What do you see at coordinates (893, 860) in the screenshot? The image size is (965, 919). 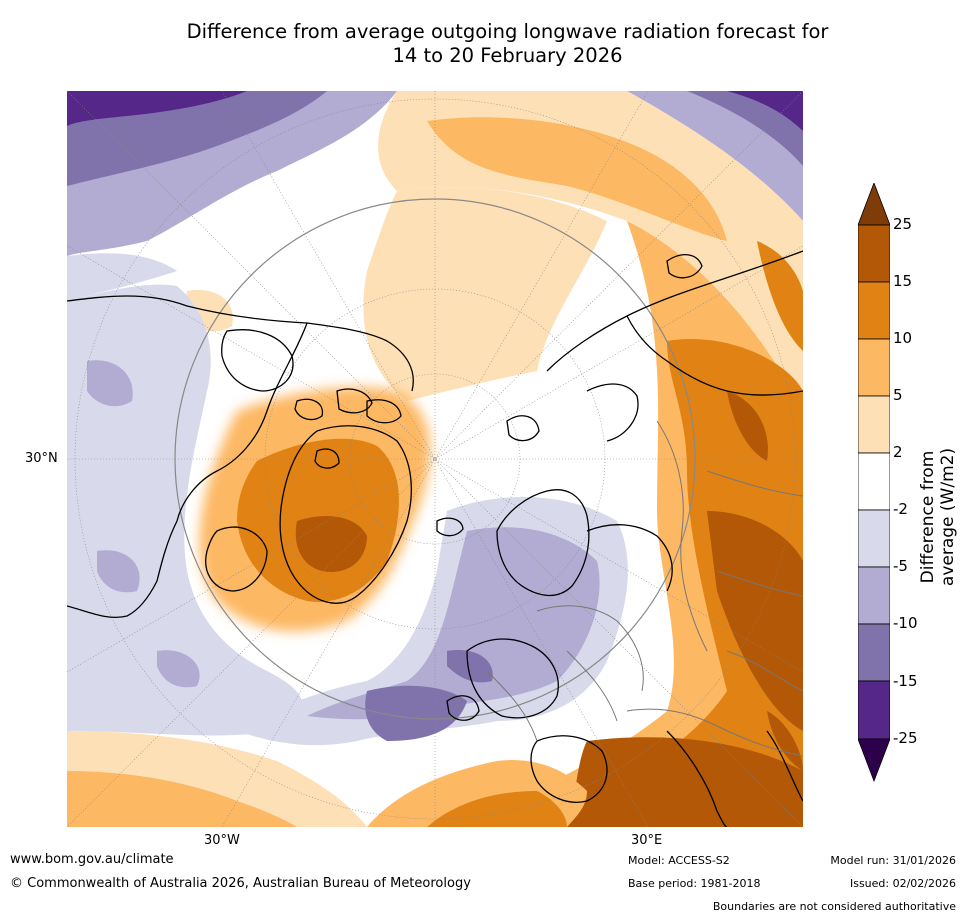 I see `footer-model-run: Model run: 31/01/2026` at bounding box center [893, 860].